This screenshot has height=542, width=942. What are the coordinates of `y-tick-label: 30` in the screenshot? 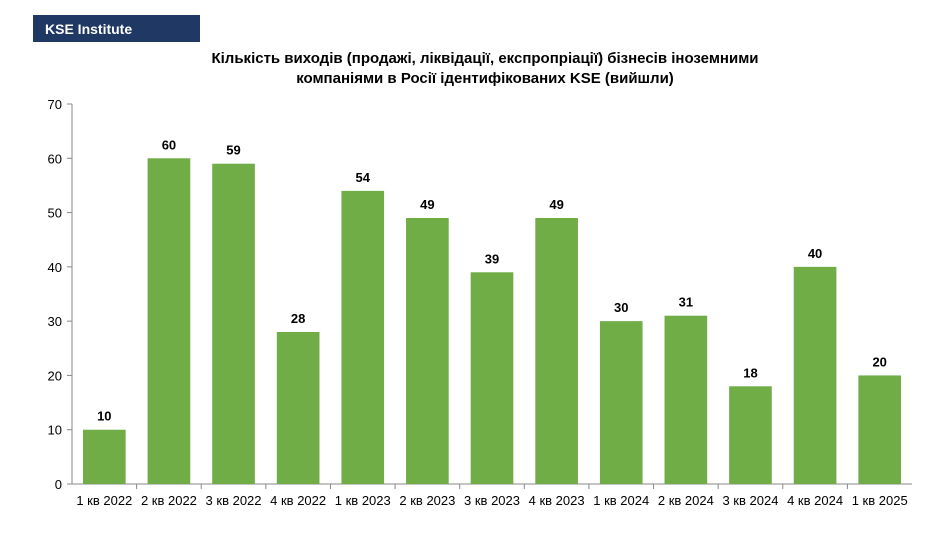 It's located at (55, 321).